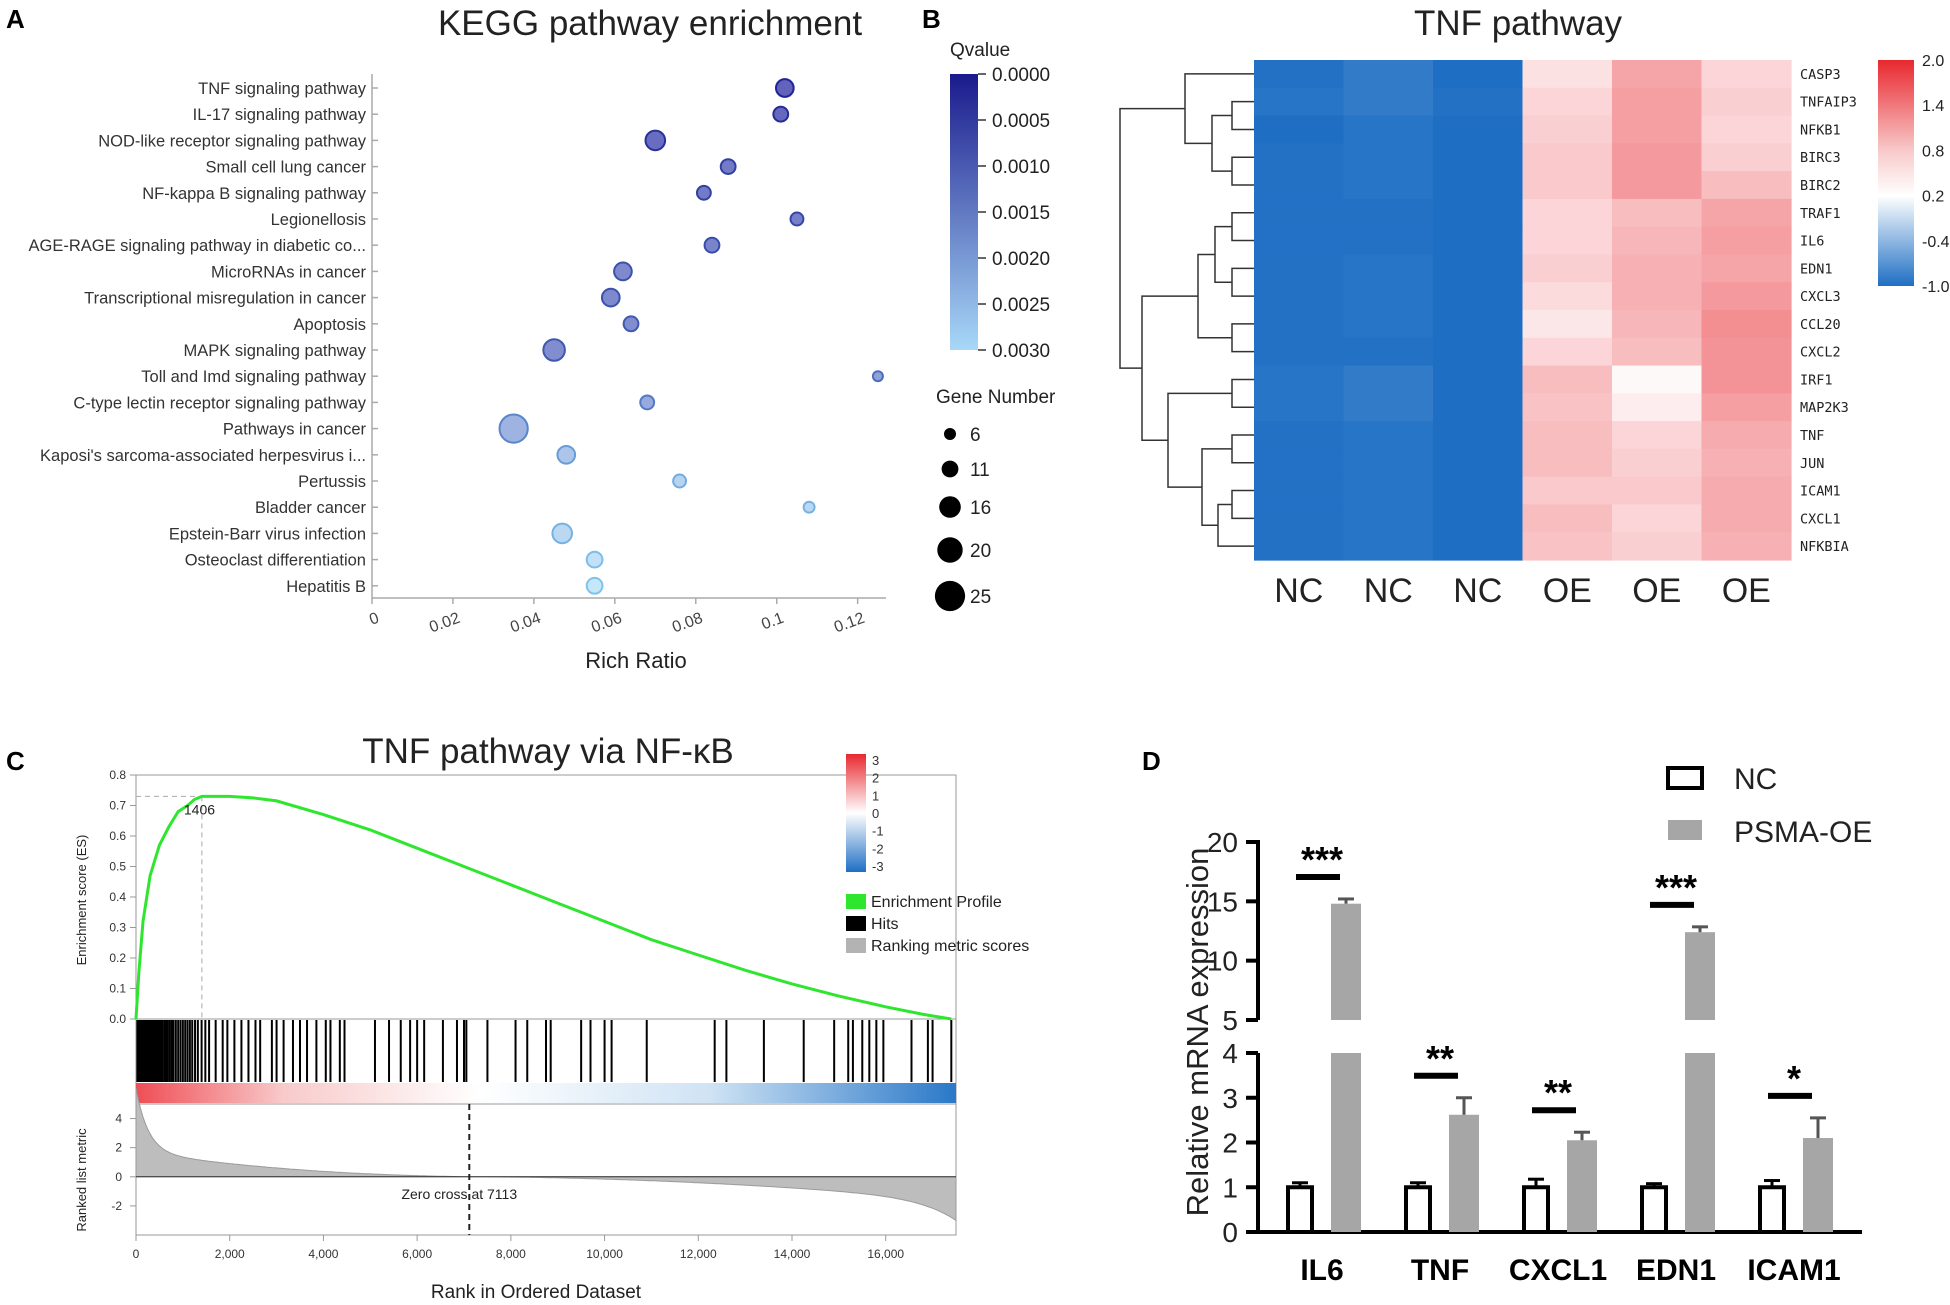 This screenshot has height=1305, width=1950. I want to click on heatmap-colorbar-label: 0.2, so click(1933, 197).